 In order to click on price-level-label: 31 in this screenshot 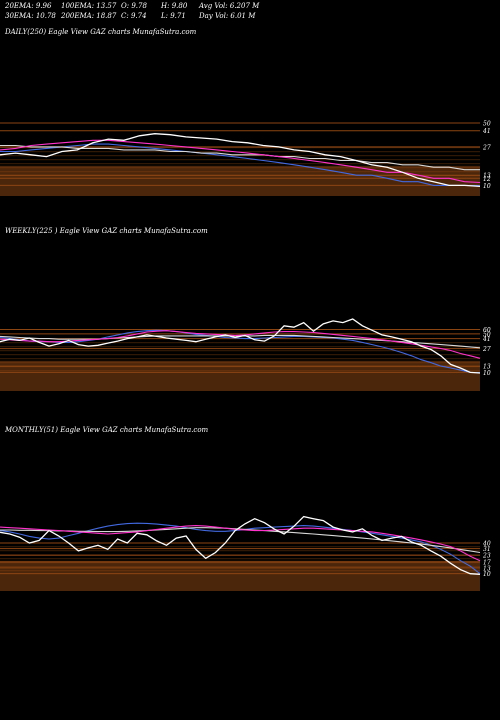, I will do `click(487, 549)`.